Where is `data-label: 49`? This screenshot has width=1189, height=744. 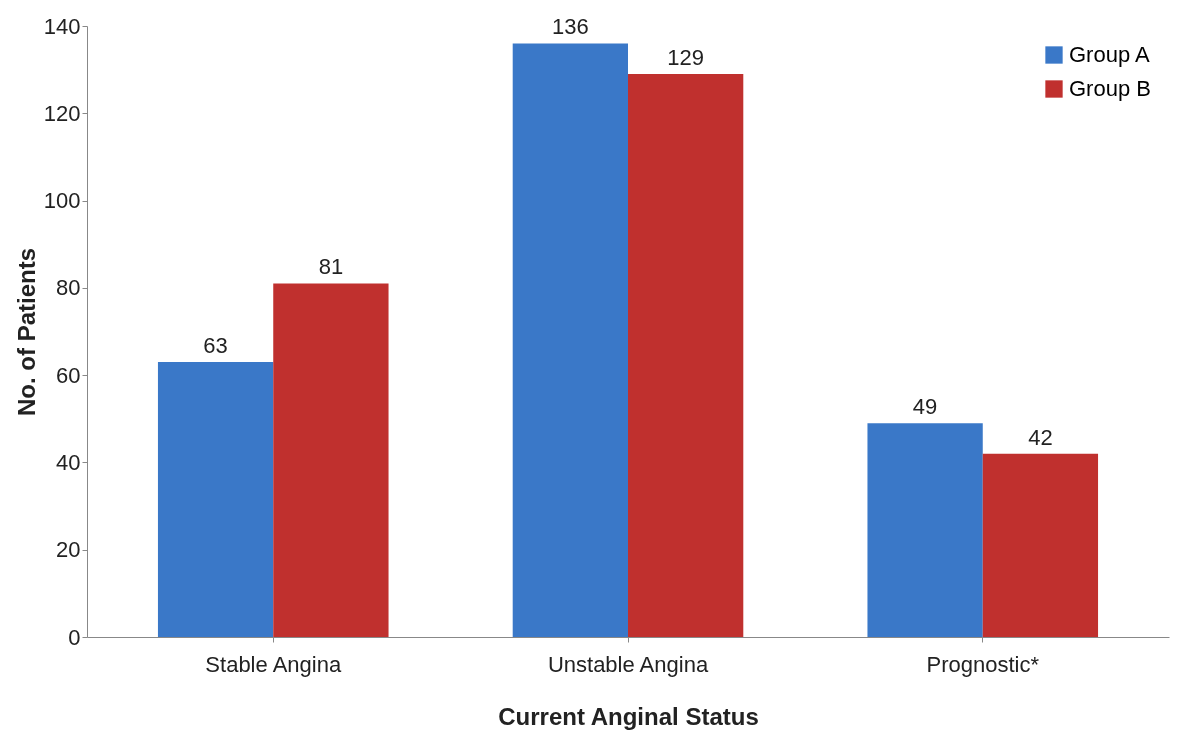 data-label: 49 is located at coordinates (925, 407).